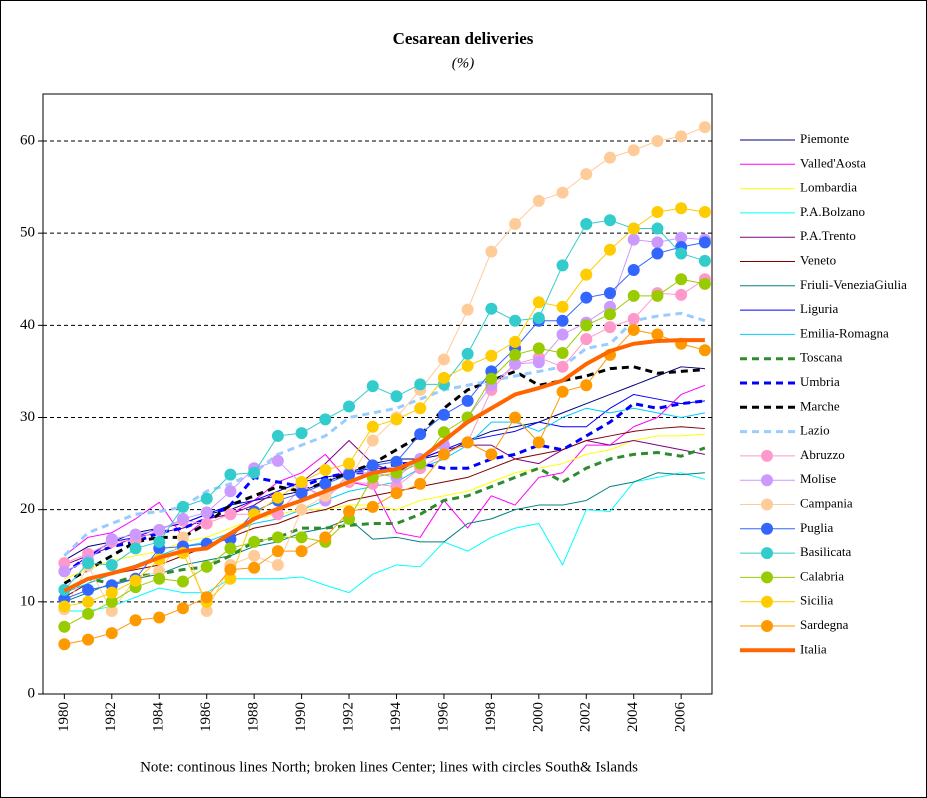 The image size is (927, 798). What do you see at coordinates (820, 381) in the screenshot?
I see `legend-label: Umbria` at bounding box center [820, 381].